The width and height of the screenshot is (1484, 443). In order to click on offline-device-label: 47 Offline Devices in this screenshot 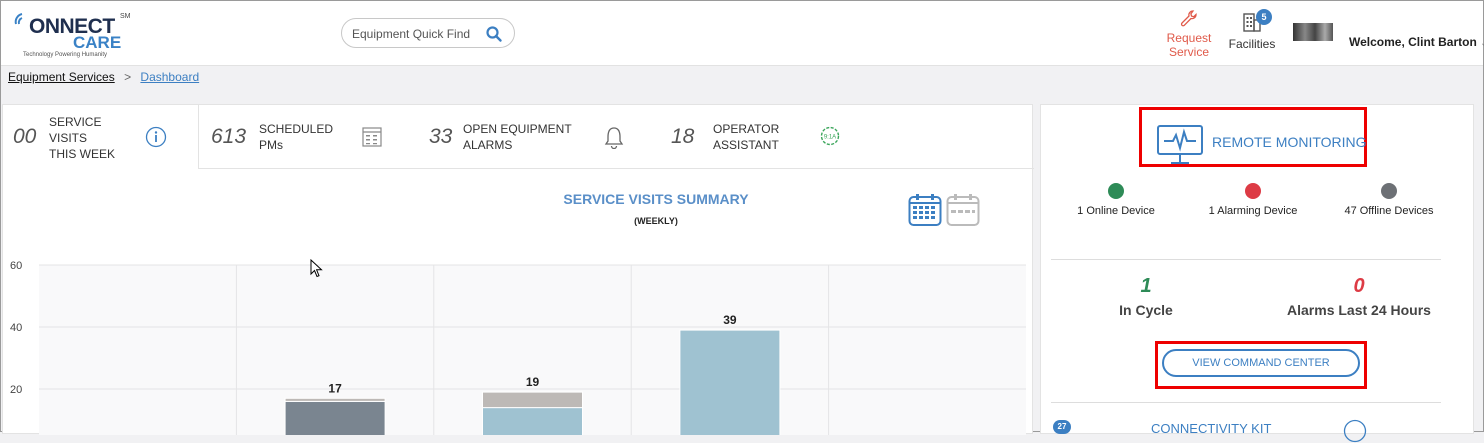, I will do `click(1389, 211)`.